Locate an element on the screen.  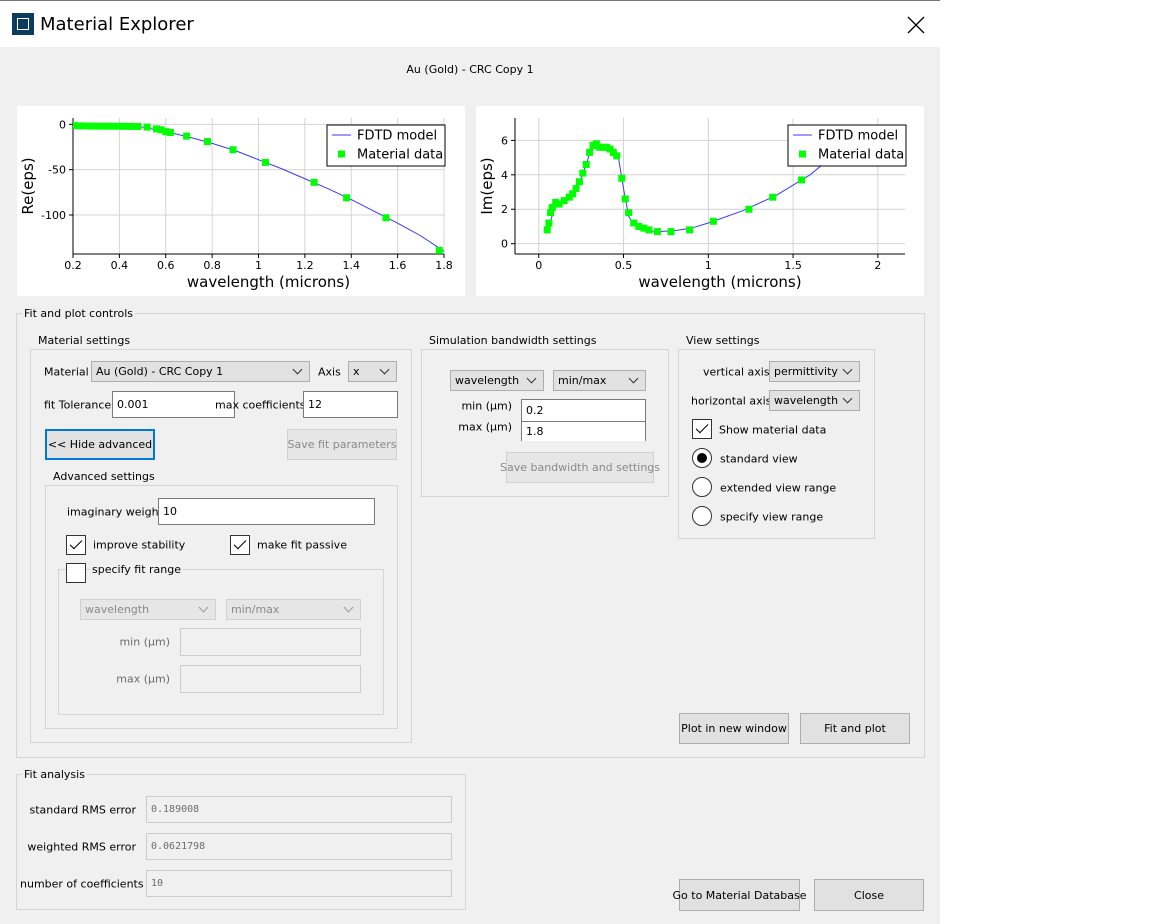
number-of-coefficients-field: 10 is located at coordinates (299, 883).